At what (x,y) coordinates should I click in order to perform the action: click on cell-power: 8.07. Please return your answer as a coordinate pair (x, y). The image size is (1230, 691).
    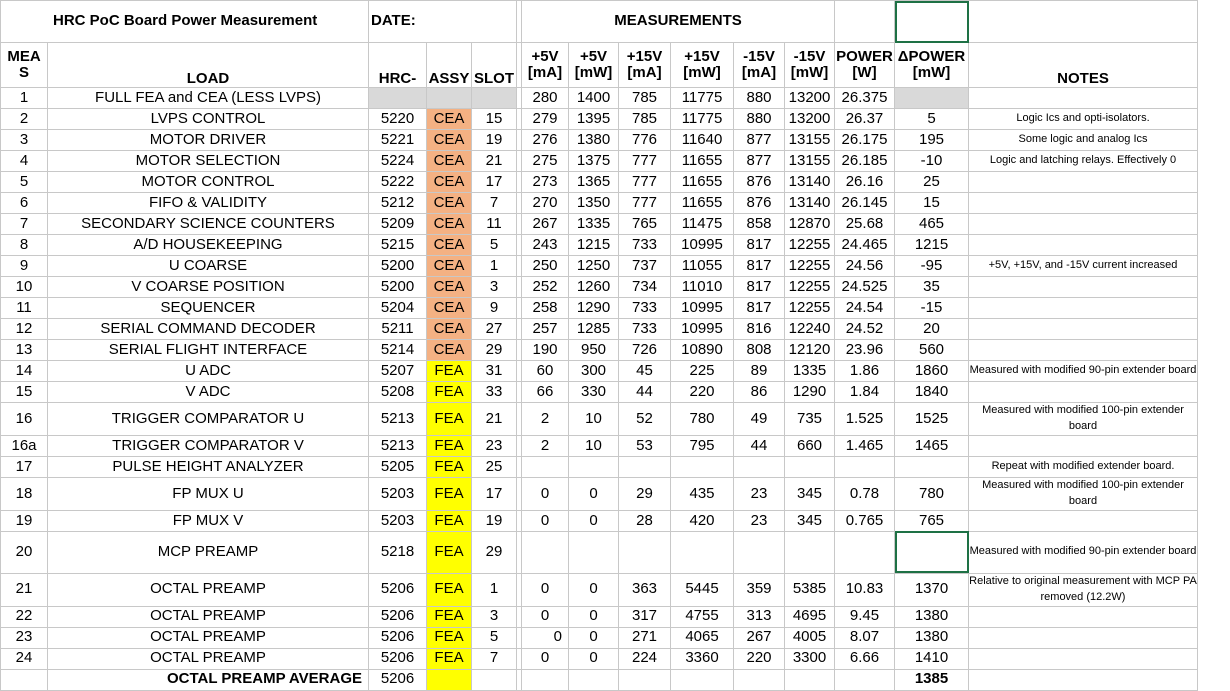
    Looking at the image, I should click on (864, 637).